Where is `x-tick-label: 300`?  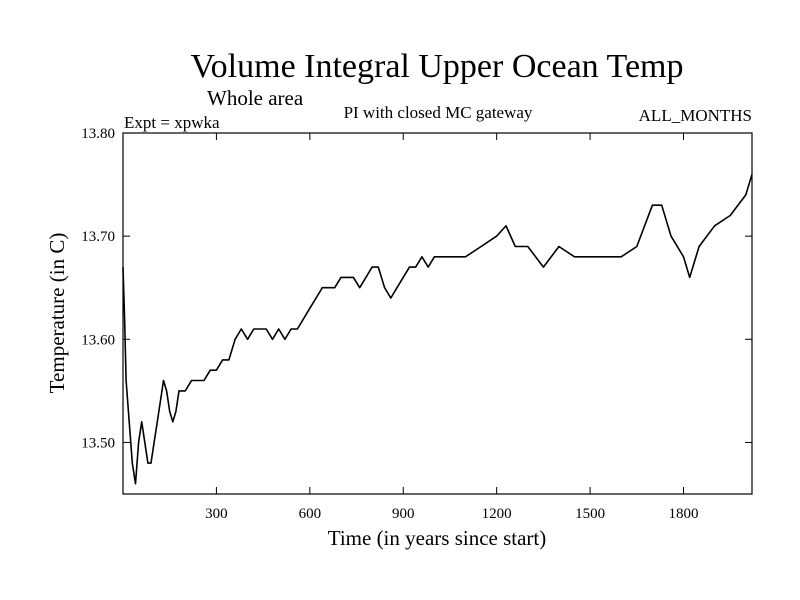
x-tick-label: 300 is located at coordinates (216, 514).